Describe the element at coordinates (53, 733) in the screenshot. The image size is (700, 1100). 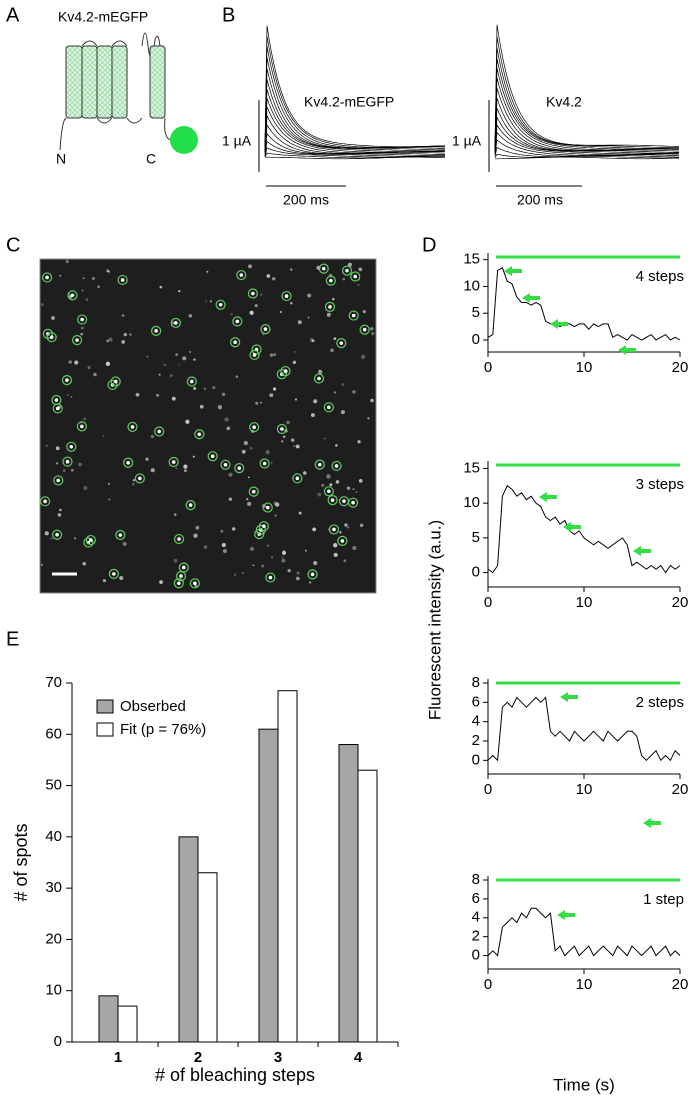
I see `y-tick-label: 60` at that location.